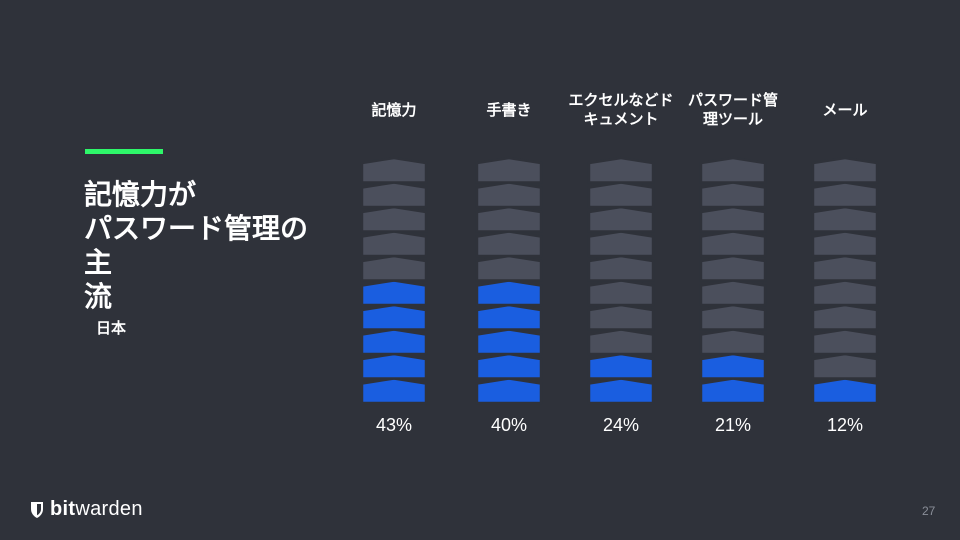 The width and height of the screenshot is (960, 540). I want to click on value-label-2: 40%, so click(509, 425).